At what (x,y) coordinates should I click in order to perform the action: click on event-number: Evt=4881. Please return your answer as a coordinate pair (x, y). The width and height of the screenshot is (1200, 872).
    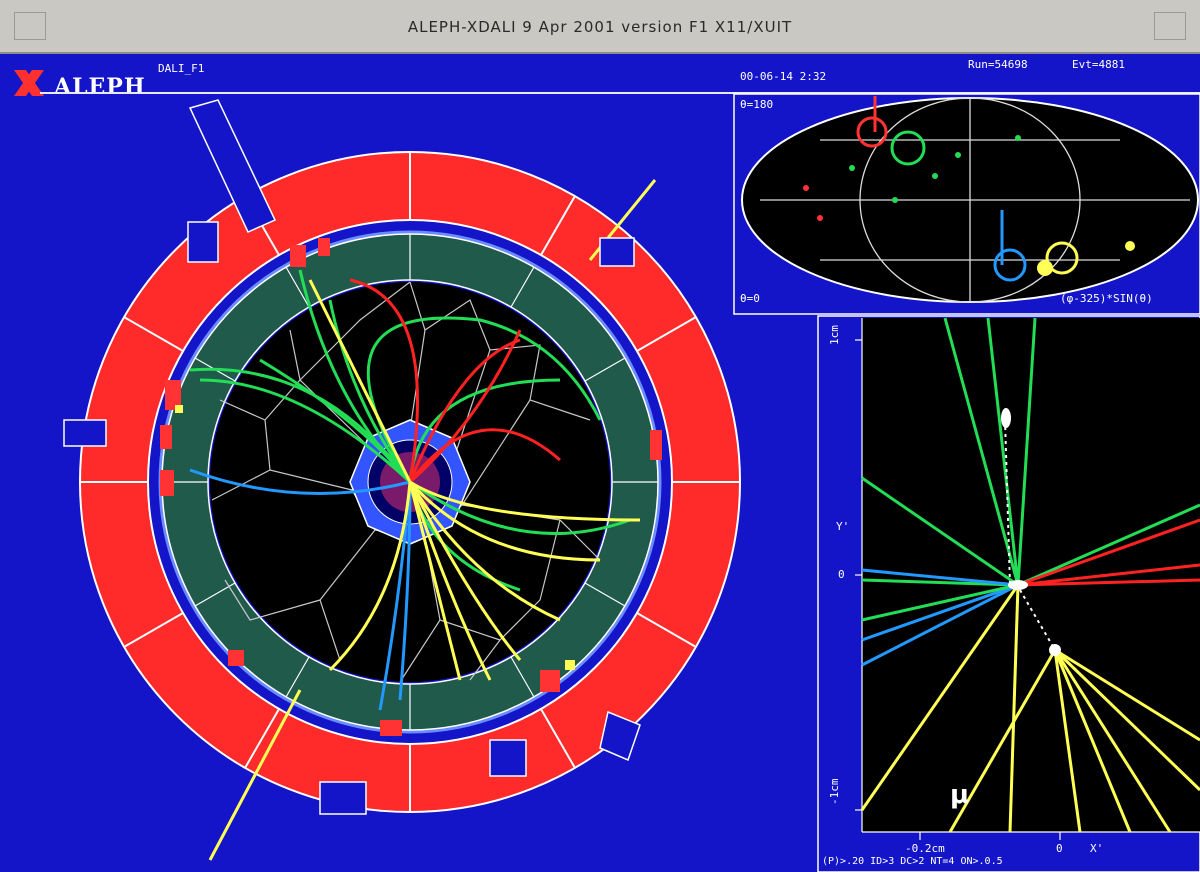
    Looking at the image, I should click on (1098, 64).